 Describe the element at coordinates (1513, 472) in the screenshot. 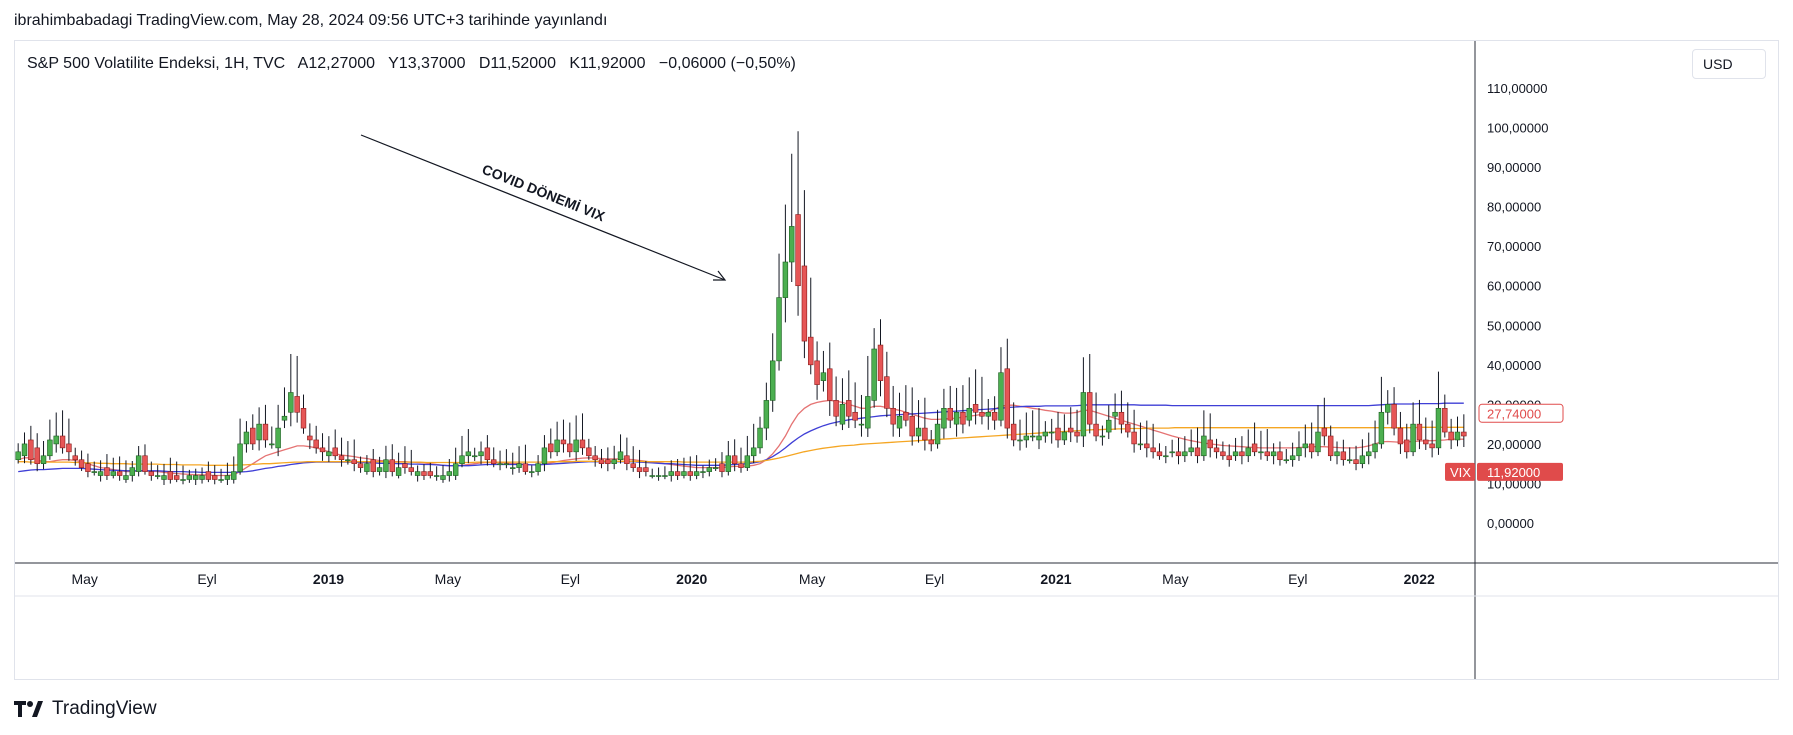

I see `last-price-label: 11,92000` at that location.